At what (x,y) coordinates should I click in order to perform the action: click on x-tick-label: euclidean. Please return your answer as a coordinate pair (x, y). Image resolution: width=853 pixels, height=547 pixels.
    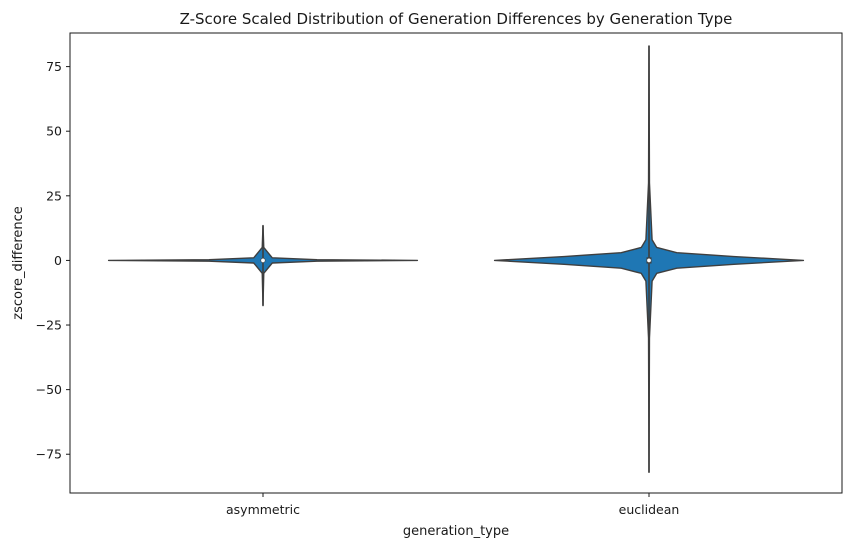
    Looking at the image, I should click on (649, 509).